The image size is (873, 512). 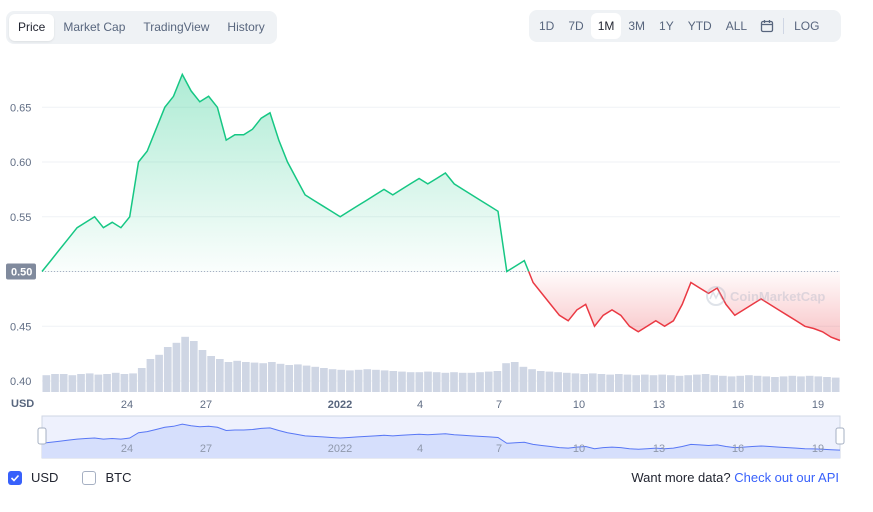 I want to click on navigator-tick-label: 10, so click(x=579, y=449).